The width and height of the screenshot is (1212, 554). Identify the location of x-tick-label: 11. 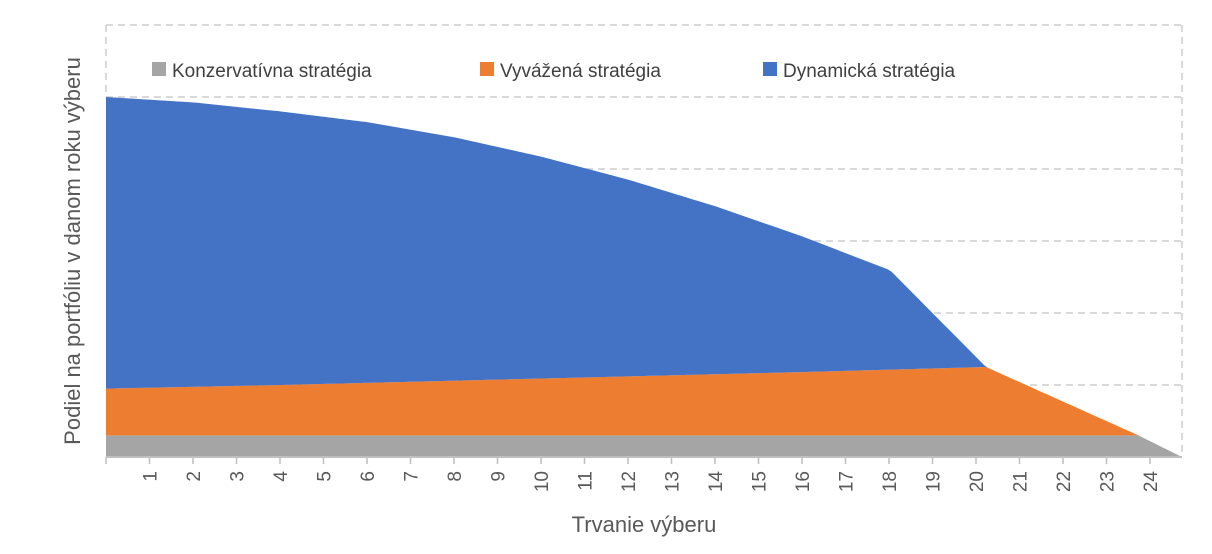
(586, 481).